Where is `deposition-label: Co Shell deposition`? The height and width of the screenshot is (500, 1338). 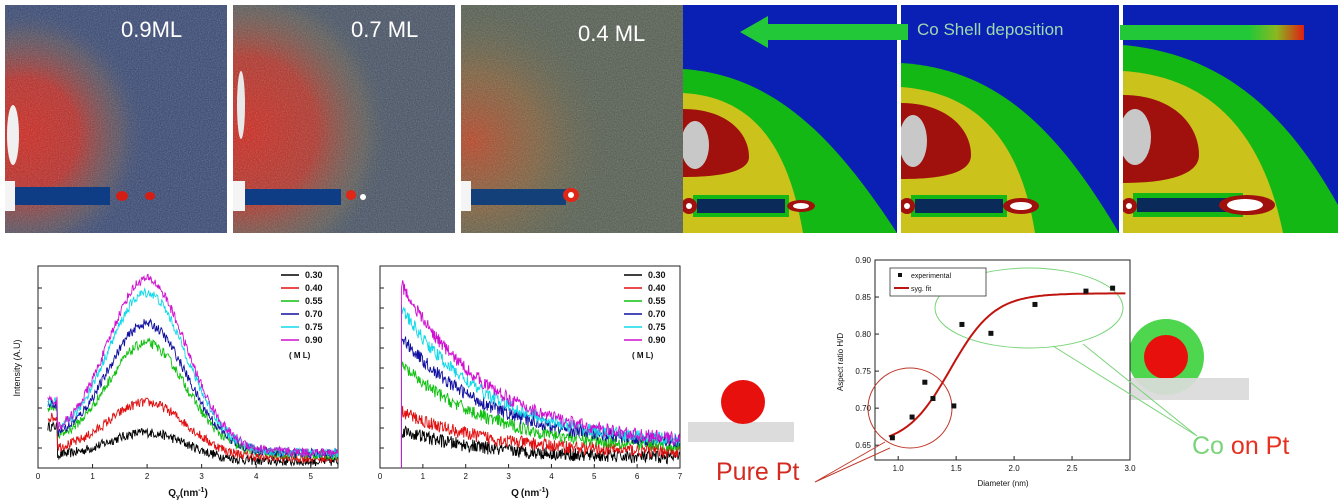
deposition-label: Co Shell deposition is located at coordinates (990, 29).